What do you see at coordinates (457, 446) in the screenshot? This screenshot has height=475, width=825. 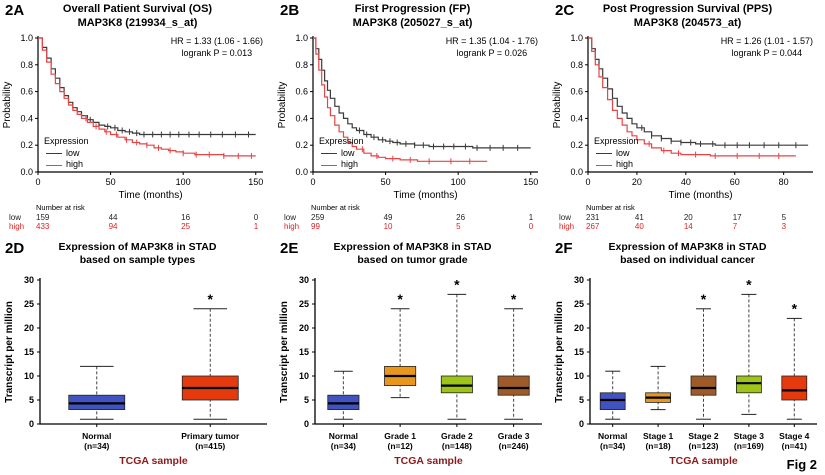 I see `svg-text: (n=148)` at bounding box center [457, 446].